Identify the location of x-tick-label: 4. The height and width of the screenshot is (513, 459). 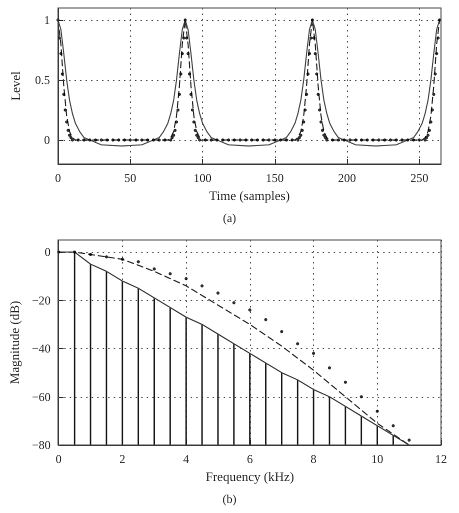
(186, 459).